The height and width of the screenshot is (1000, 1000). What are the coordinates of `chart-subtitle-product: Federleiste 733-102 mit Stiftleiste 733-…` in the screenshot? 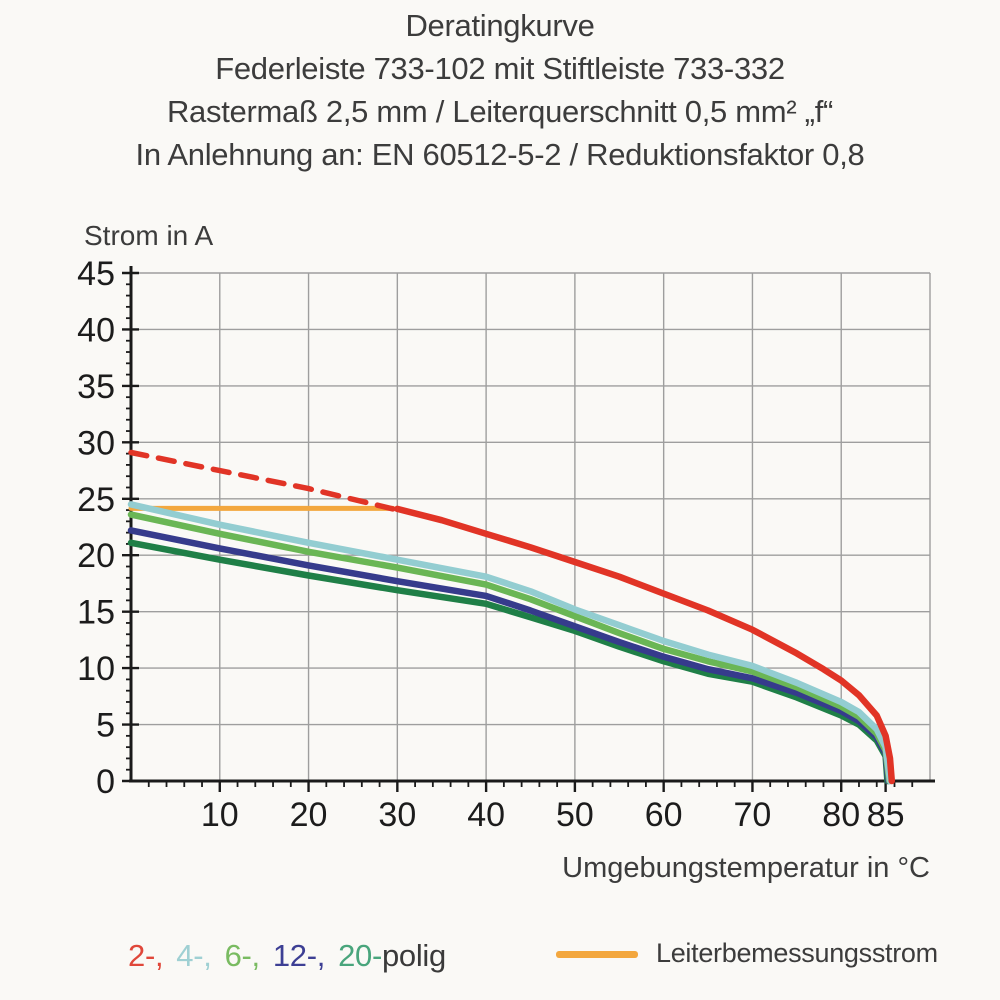 It's located at (500, 68).